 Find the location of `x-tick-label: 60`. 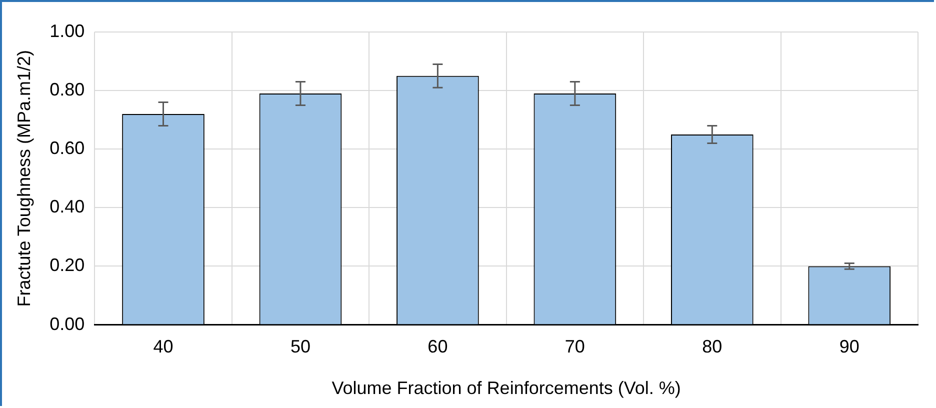

x-tick-label: 60 is located at coordinates (438, 346).